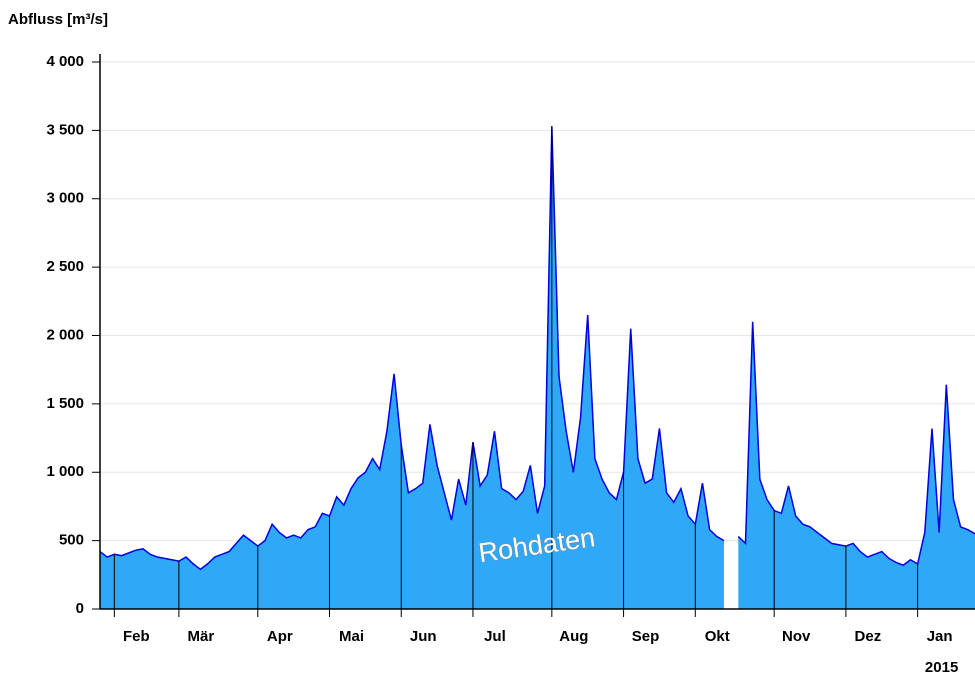 This screenshot has width=975, height=684. Describe the element at coordinates (58, 19) in the screenshot. I see `y-axis-label: Abfluss [m³/s]` at that location.